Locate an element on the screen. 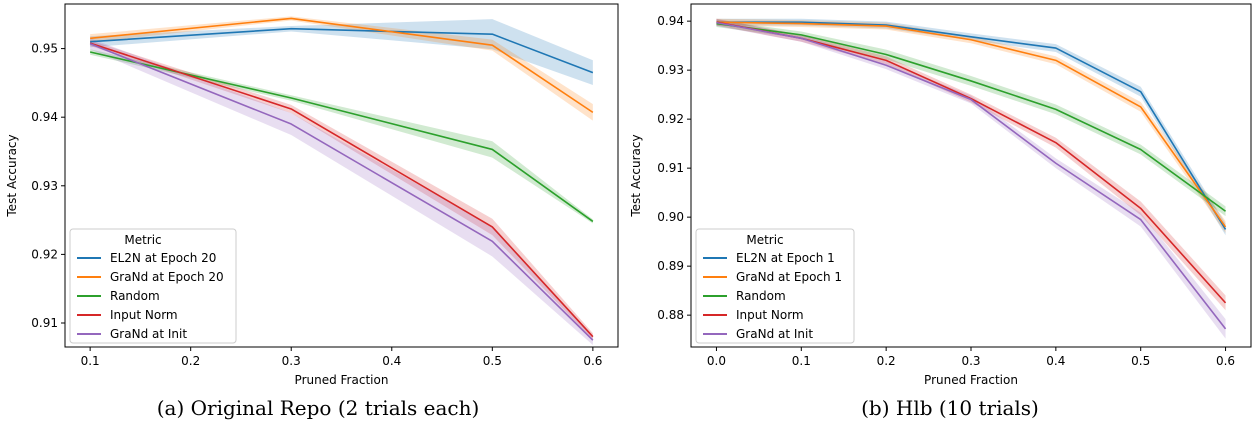 The image size is (1260, 433). legend-label-2: GraNd at Epoch 1 is located at coordinates (789, 277).